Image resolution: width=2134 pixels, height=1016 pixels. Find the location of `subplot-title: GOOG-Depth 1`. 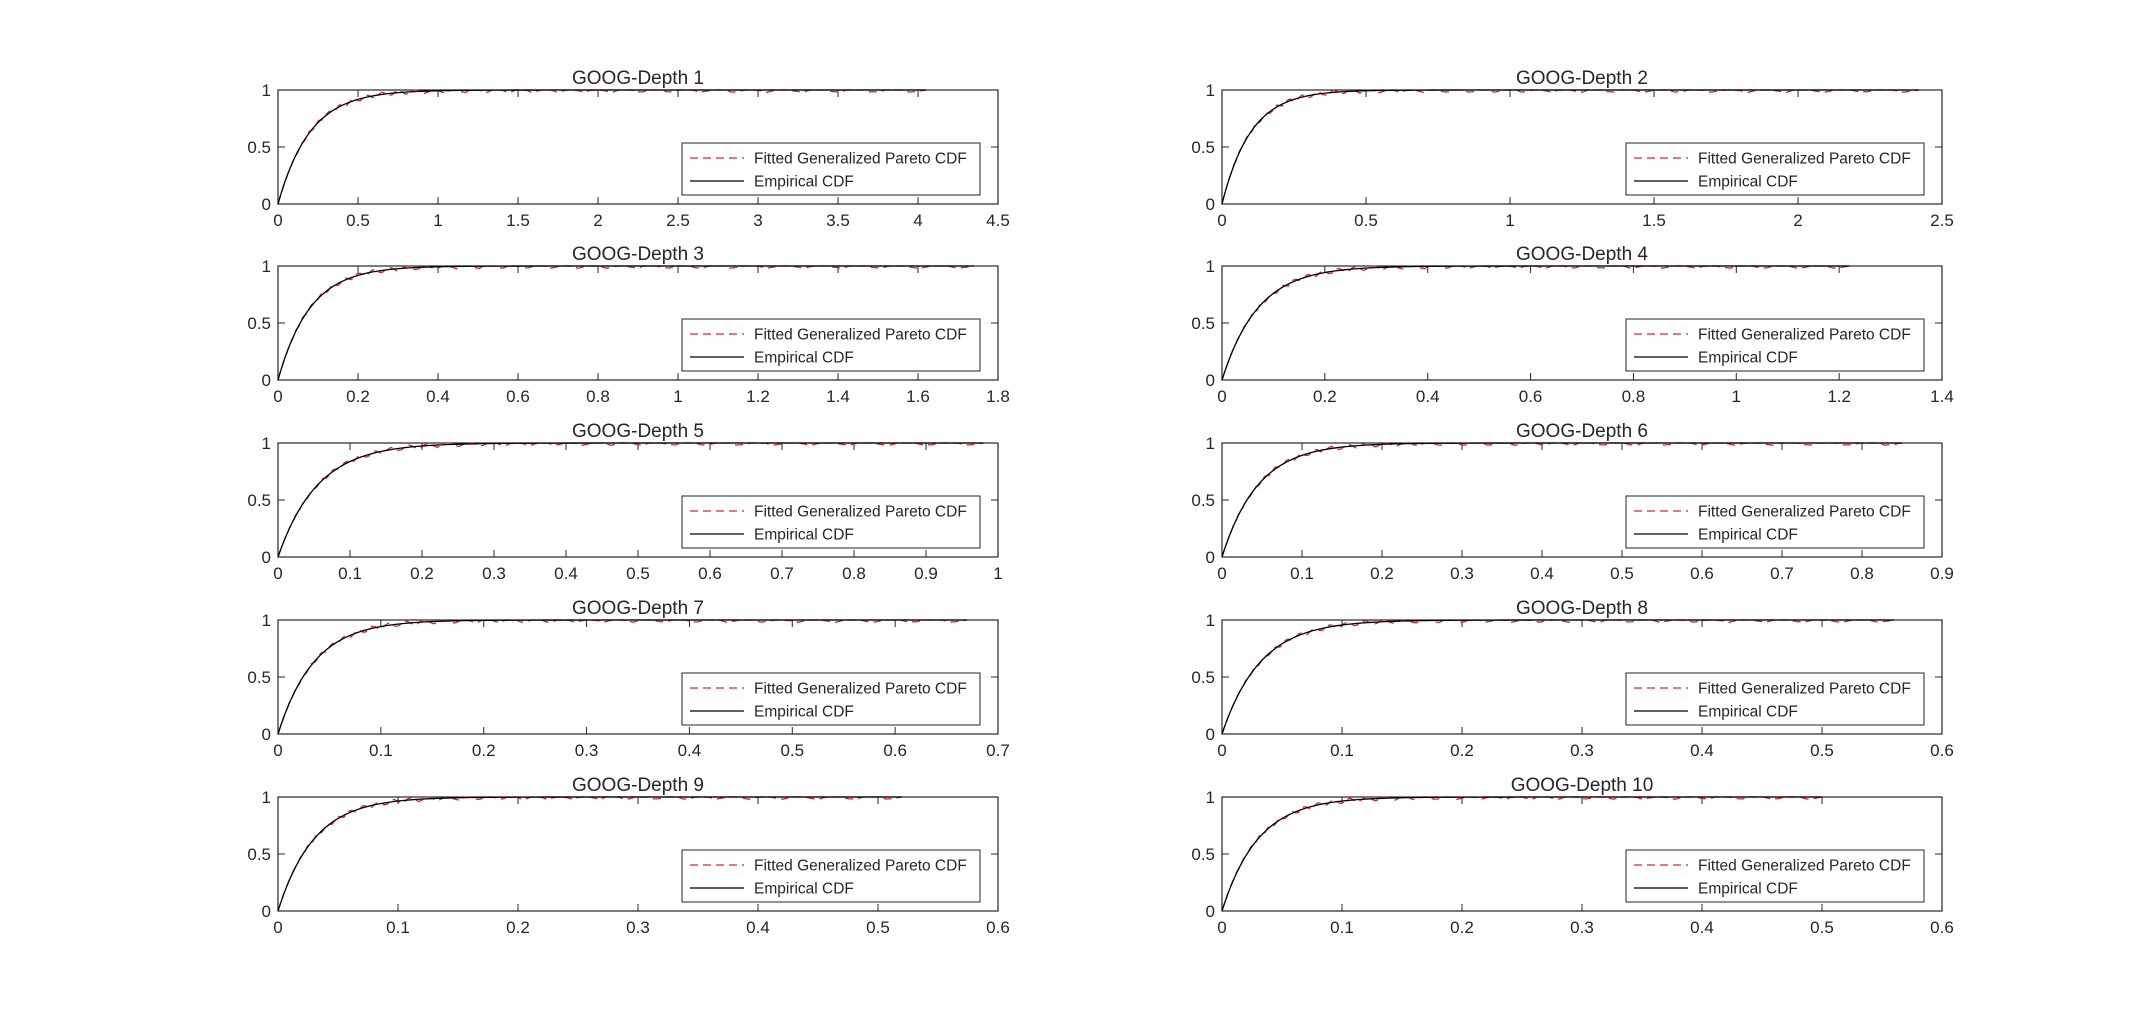

subplot-title: GOOG-Depth 1 is located at coordinates (638, 78).